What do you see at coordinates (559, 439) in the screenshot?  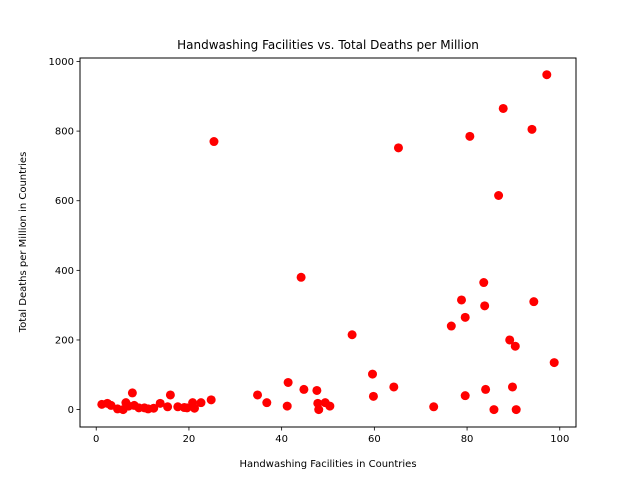 I see `x-tick-label: 100` at bounding box center [559, 439].